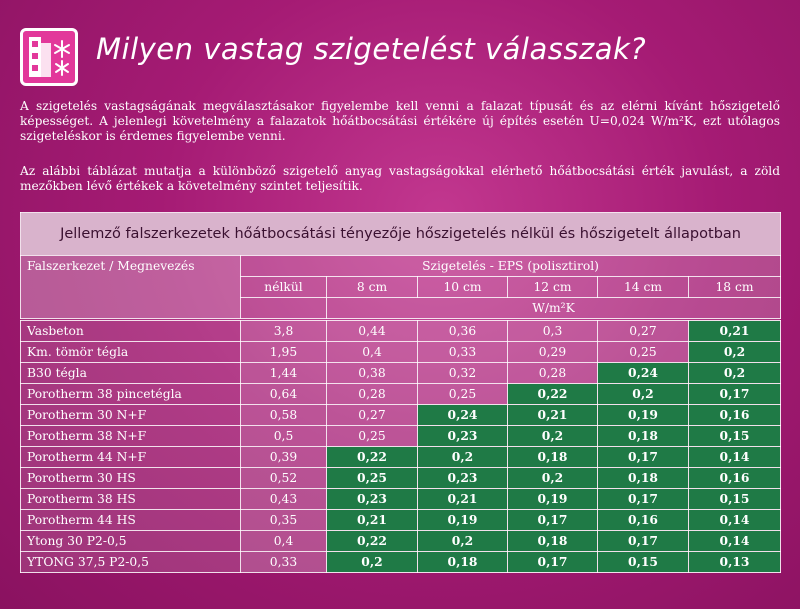 Image resolution: width=800 pixels, height=609 pixels. What do you see at coordinates (401, 562) in the screenshot?
I see `table-row: YTONG 37,5 P2-0,5 0,33 0,2 0,18 0,17 0,15 0,13` at bounding box center [401, 562].